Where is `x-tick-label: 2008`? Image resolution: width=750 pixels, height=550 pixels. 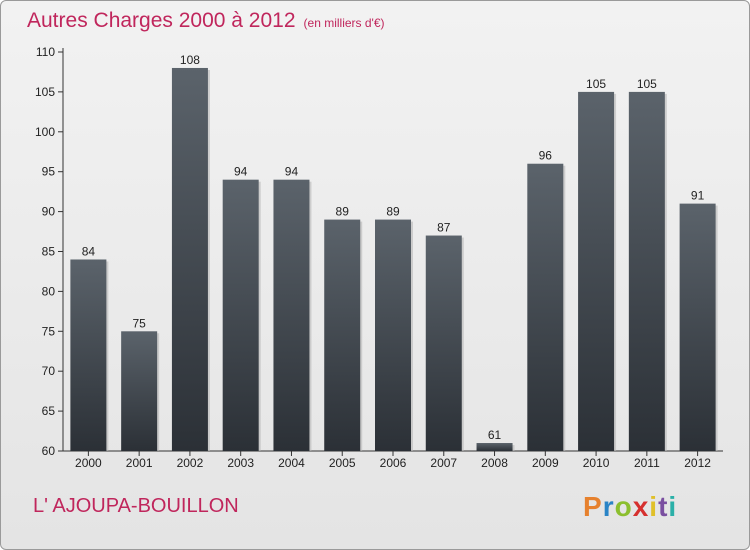
x-tick-label: 2008 is located at coordinates (494, 463).